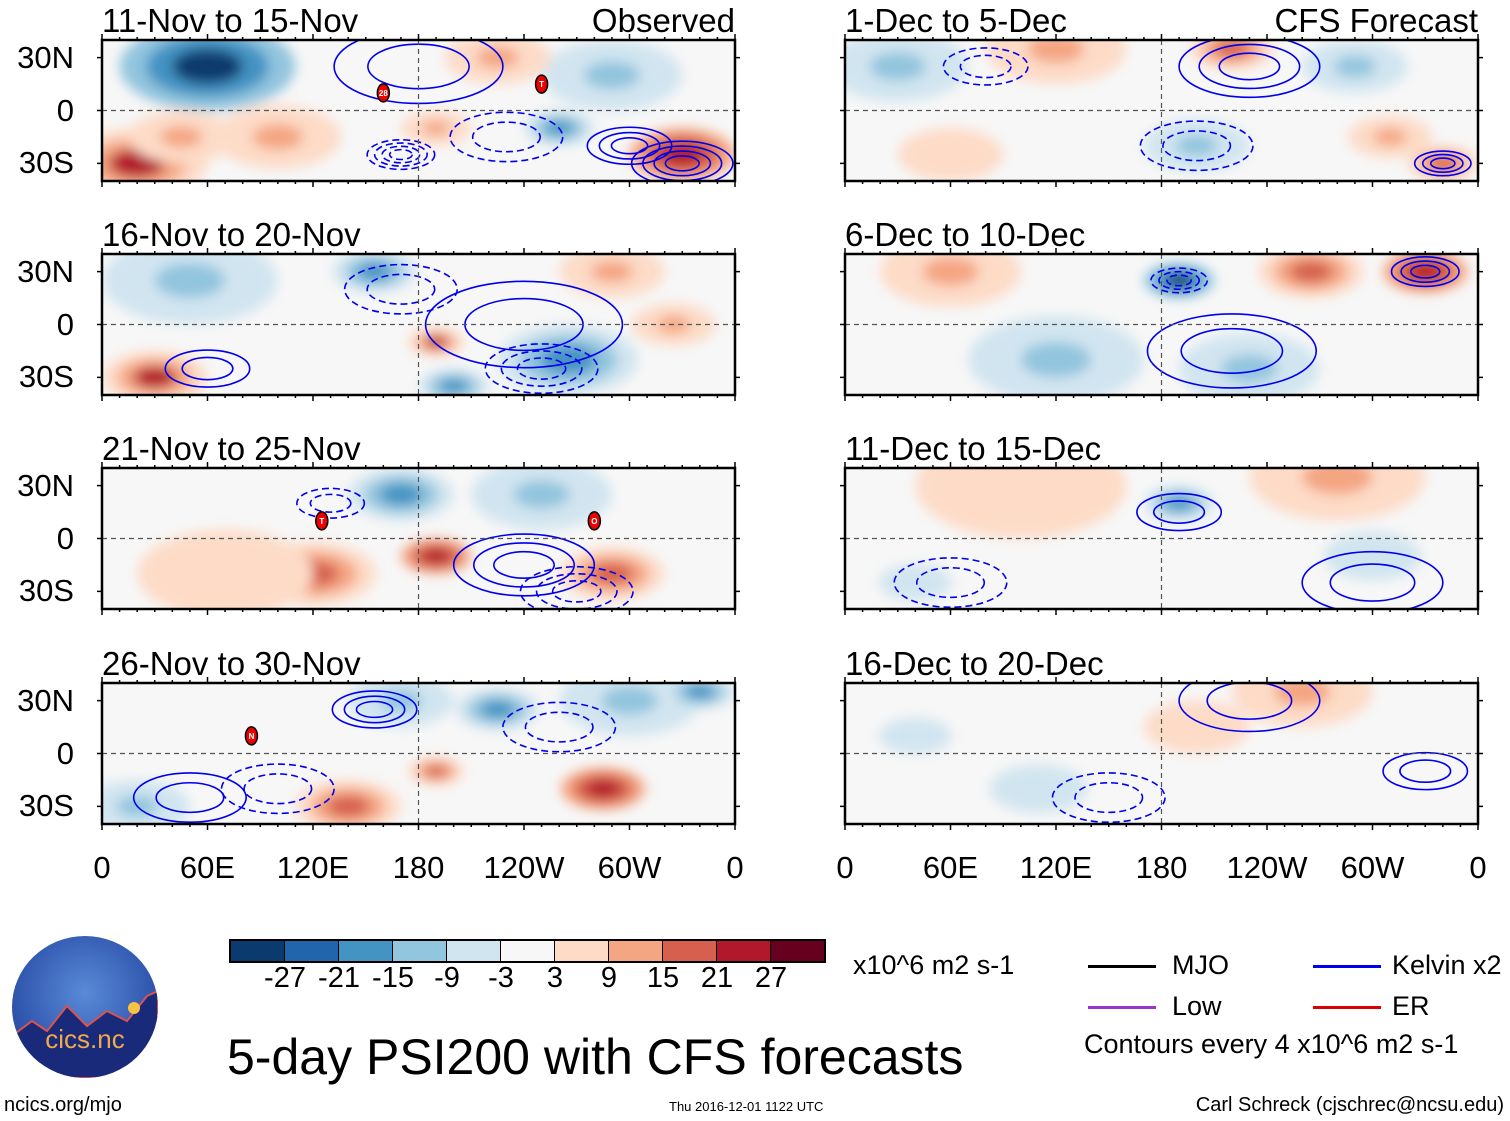 Image resolution: width=1510 pixels, height=1121 pixels. What do you see at coordinates (447, 978) in the screenshot?
I see `colorbar-tick-label: -9` at bounding box center [447, 978].